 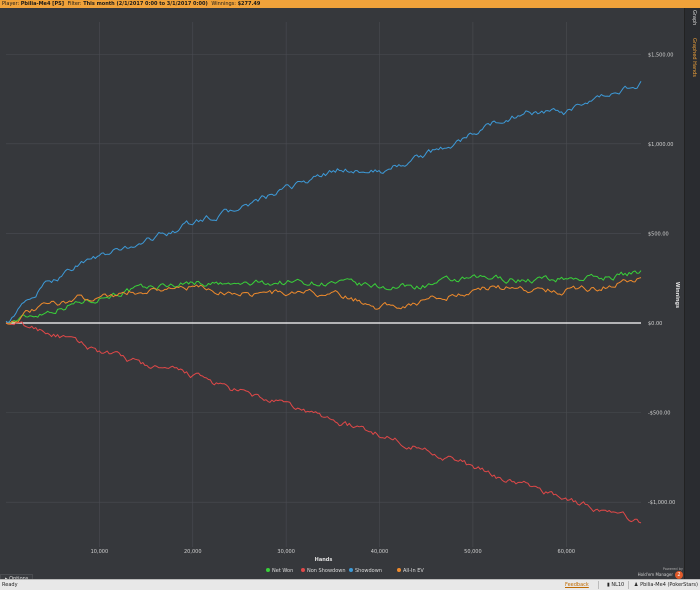 I want to click on stake-indicator: ▮ NL10, so click(x=616, y=585).